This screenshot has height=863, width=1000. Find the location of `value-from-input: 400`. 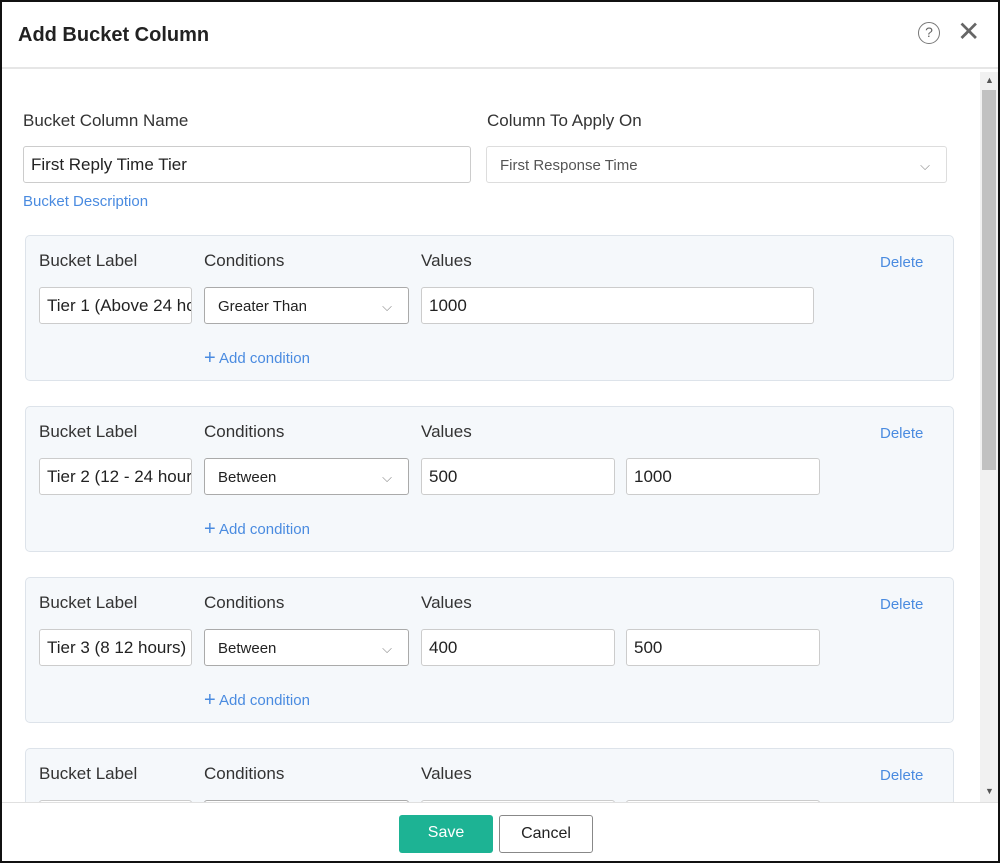

value-from-input: 400 is located at coordinates (518, 647).